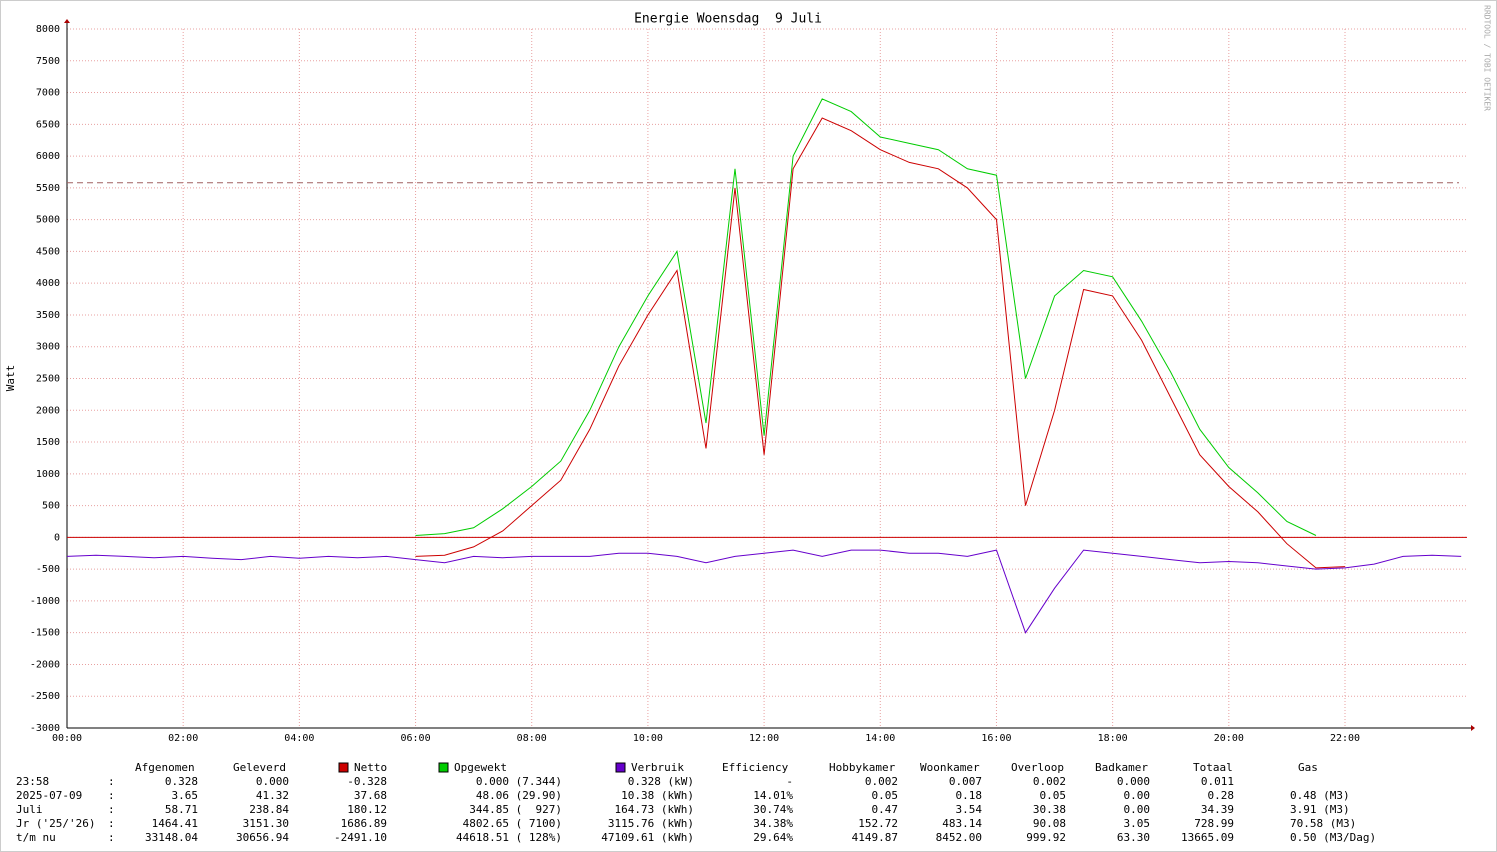 This screenshot has width=1497, height=852. What do you see at coordinates (773, 795) in the screenshot?
I see `table-cell: 14.01%` at bounding box center [773, 795].